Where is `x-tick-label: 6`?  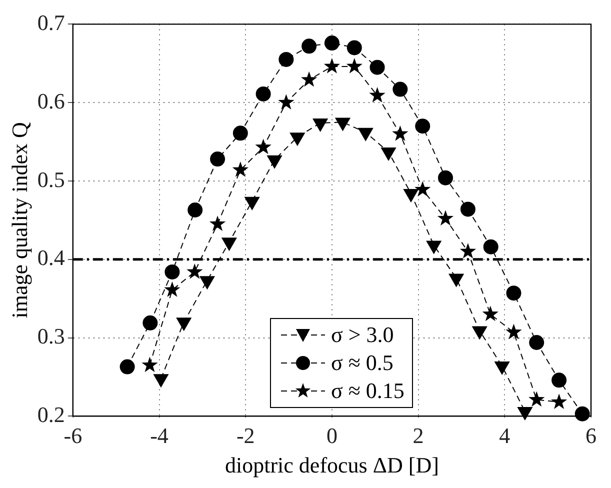
x-tick-label: 6 is located at coordinates (591, 435).